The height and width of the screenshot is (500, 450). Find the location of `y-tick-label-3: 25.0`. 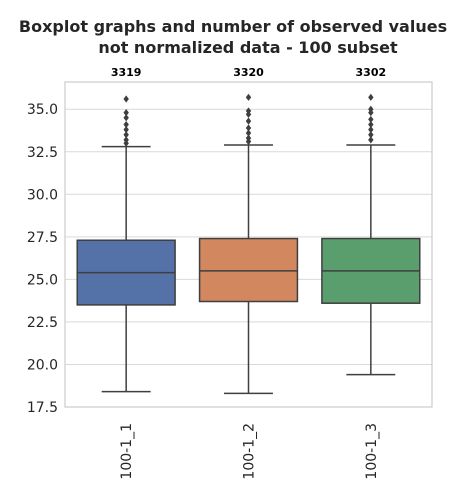

y-tick-label-3: 25.0 is located at coordinates (42, 280).